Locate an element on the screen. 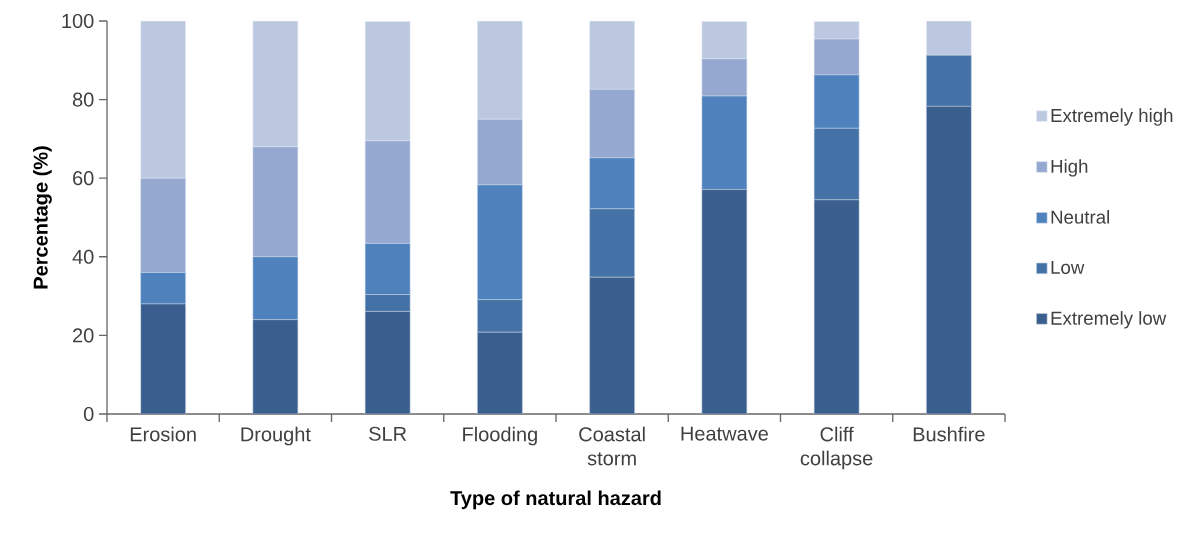 The image size is (1190, 542). x-tick-label: Coastal storm is located at coordinates (612, 446).